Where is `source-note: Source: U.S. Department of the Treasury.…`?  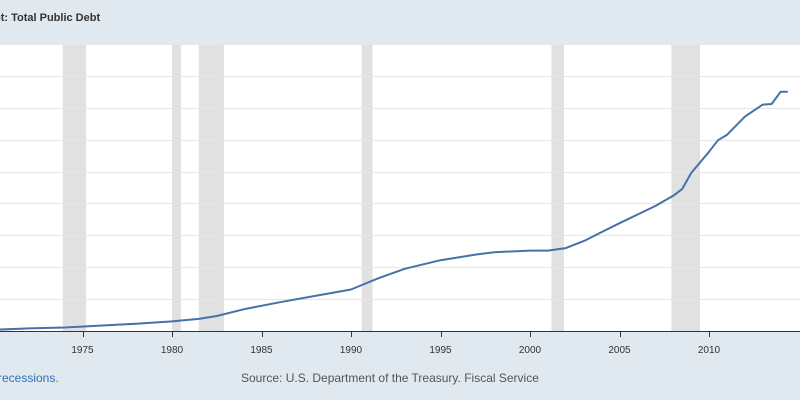 source-note: Source: U.S. Department of the Treasury.… is located at coordinates (390, 378).